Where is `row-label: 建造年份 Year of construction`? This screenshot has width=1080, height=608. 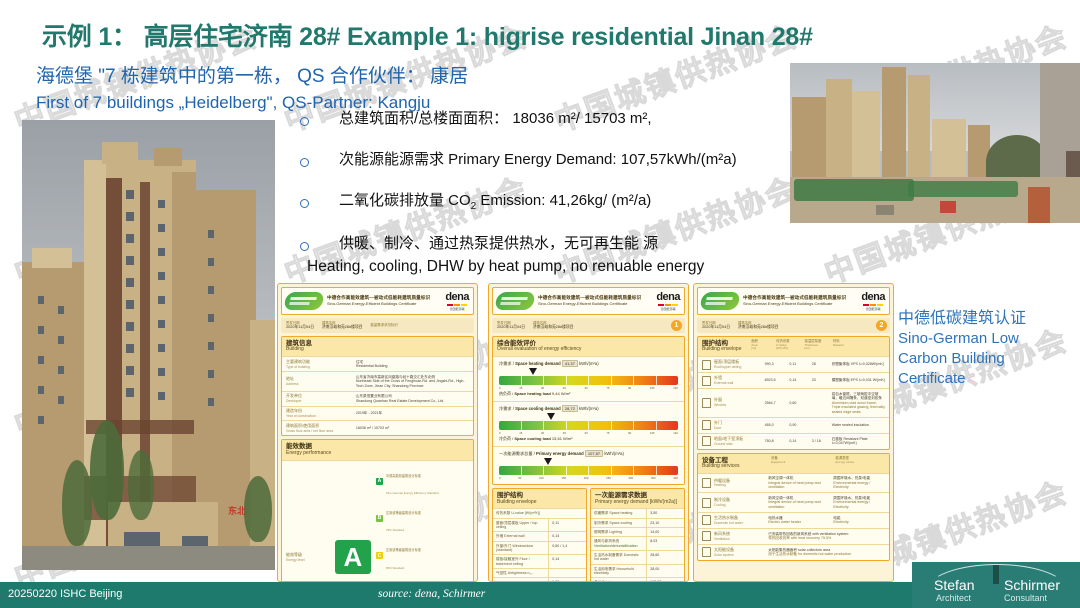
row-label: 建造年份 Year of construction is located at coordinates (301, 413).